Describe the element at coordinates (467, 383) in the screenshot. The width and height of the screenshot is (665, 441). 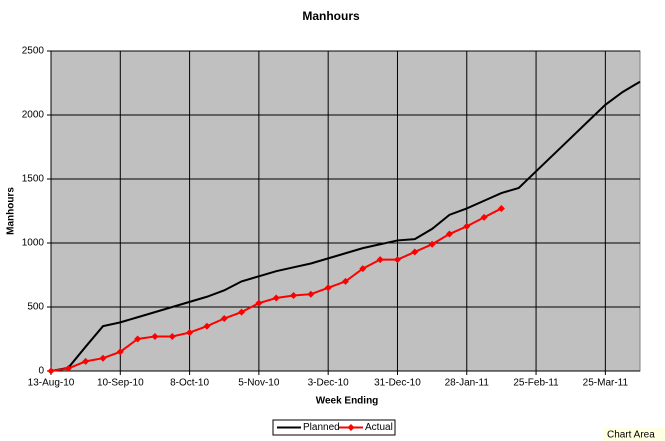
I see `x-tick-label: 28-Jan-11` at that location.